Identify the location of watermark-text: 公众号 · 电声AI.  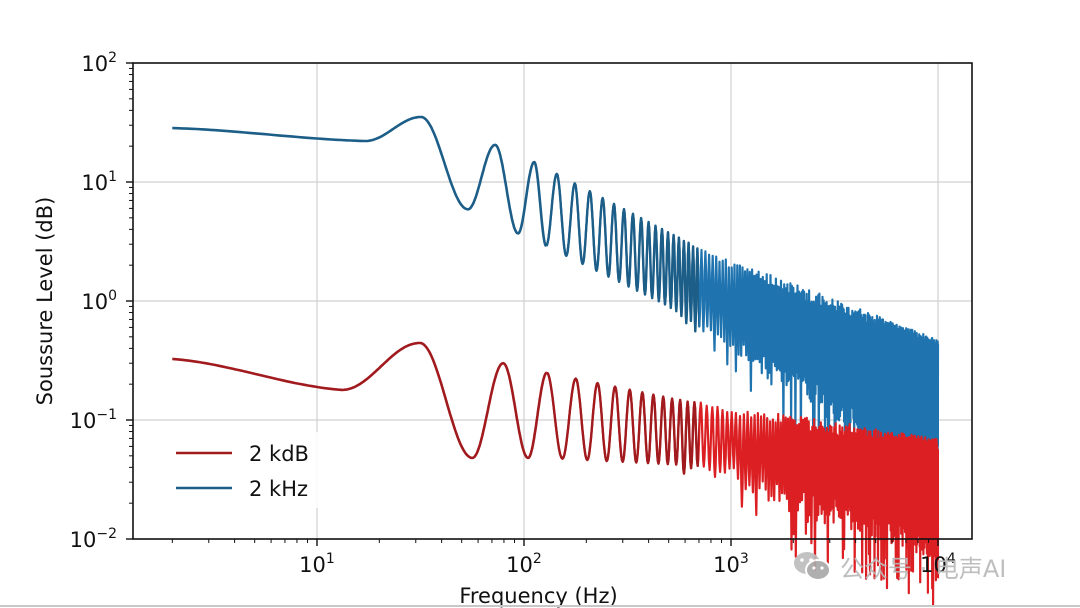
(923, 568).